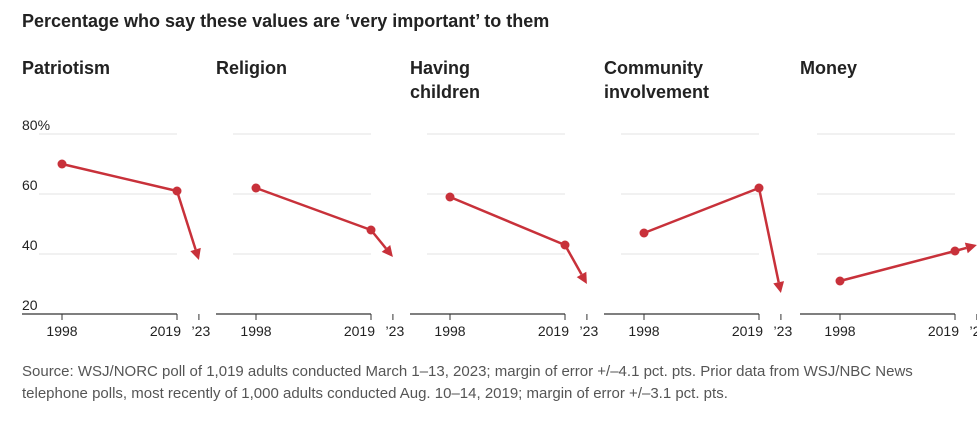 Image resolution: width=977 pixels, height=424 pixels. I want to click on panel-title-religion: Religion, so click(251, 68).